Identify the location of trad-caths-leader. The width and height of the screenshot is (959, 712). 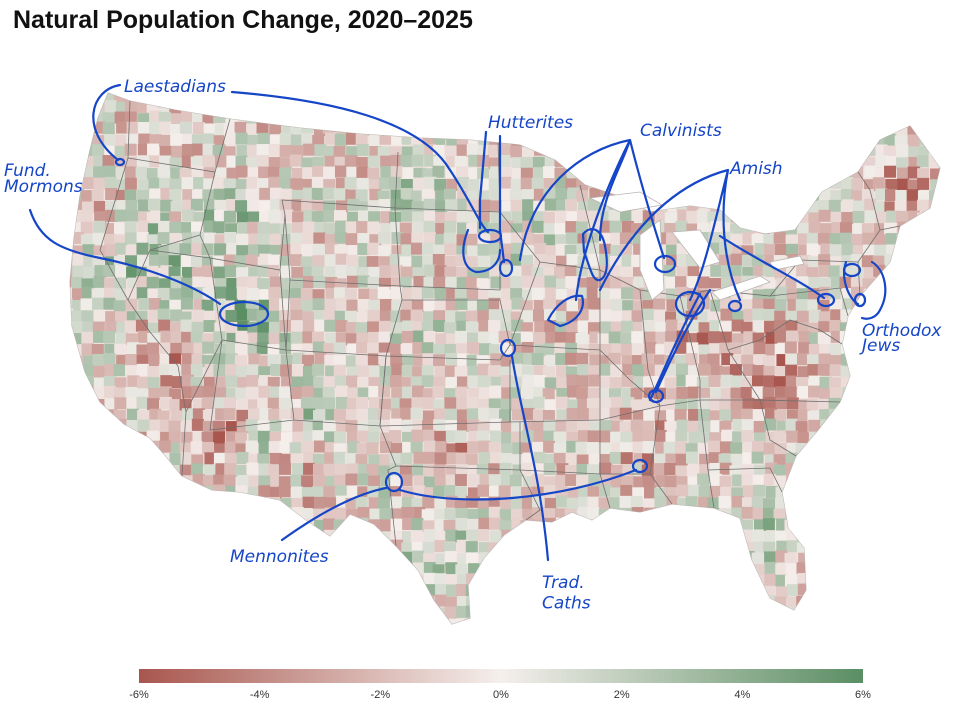
(530, 458).